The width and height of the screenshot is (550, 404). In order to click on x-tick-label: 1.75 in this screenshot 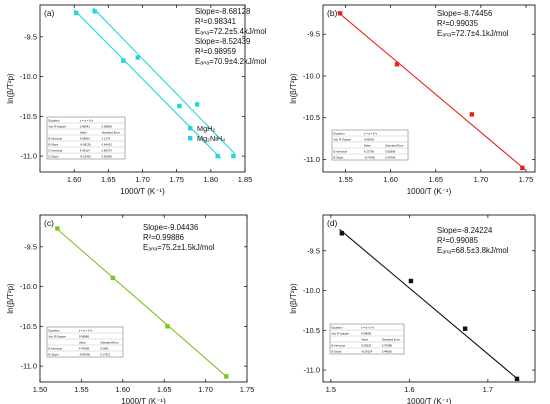, I will do `click(247, 389)`.